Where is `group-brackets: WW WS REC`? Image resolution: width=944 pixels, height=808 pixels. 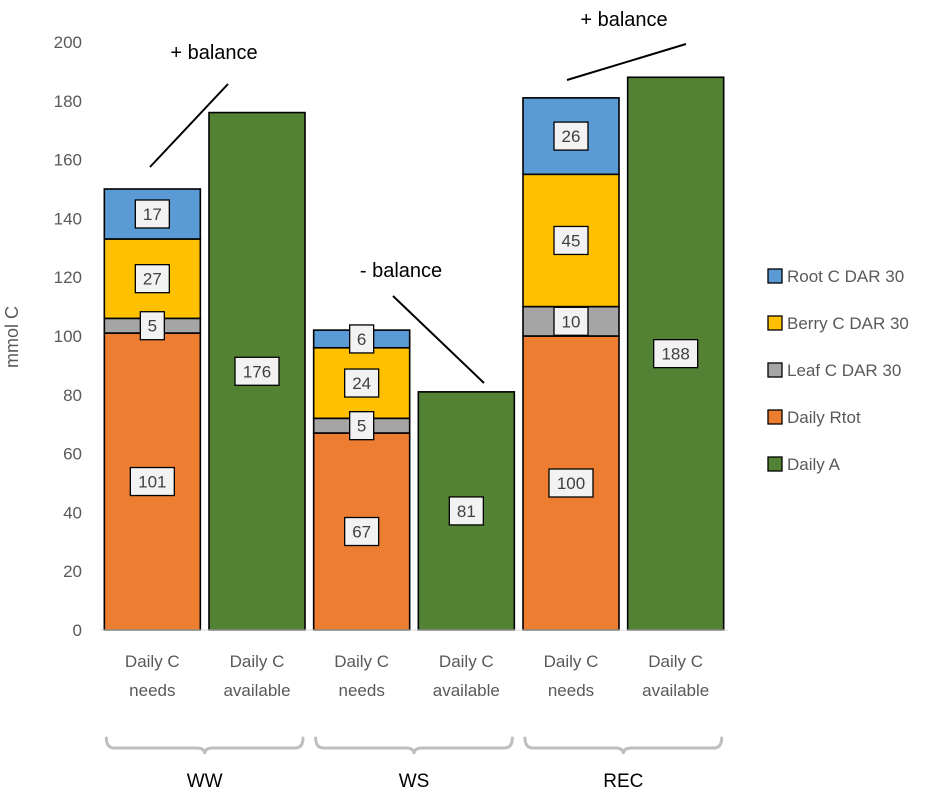
group-brackets: WW WS REC is located at coordinates (414, 764).